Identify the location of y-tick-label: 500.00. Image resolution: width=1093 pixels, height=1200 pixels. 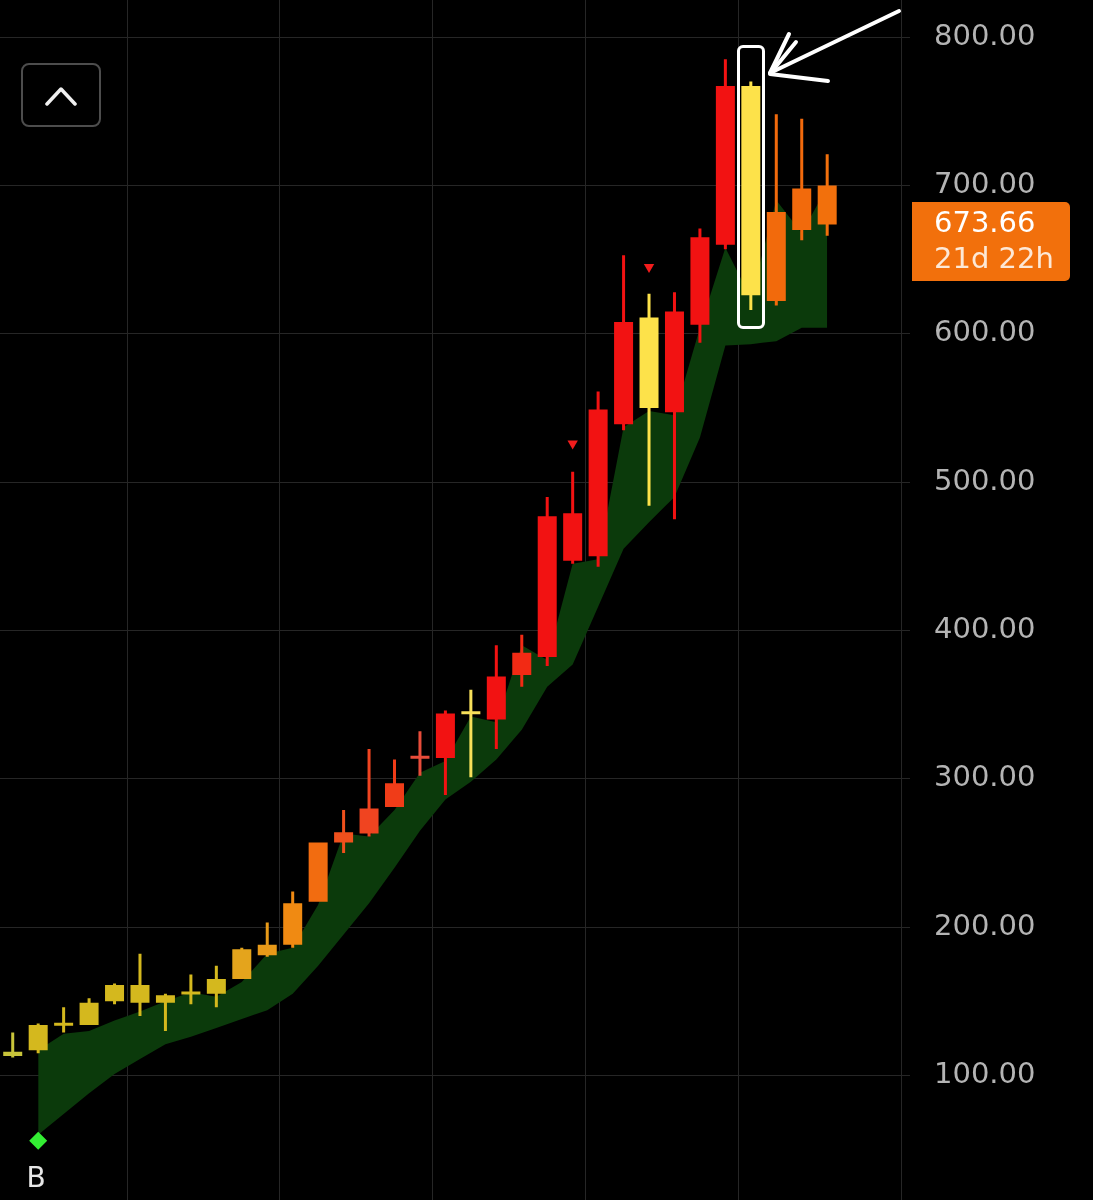
(985, 479).